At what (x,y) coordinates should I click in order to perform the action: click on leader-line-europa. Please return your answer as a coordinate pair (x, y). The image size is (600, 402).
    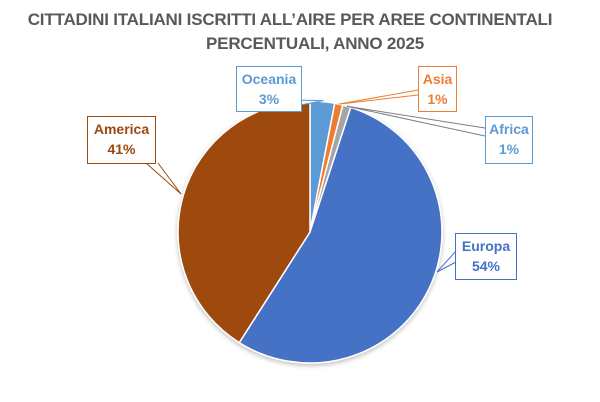
    Looking at the image, I should click on (446, 261).